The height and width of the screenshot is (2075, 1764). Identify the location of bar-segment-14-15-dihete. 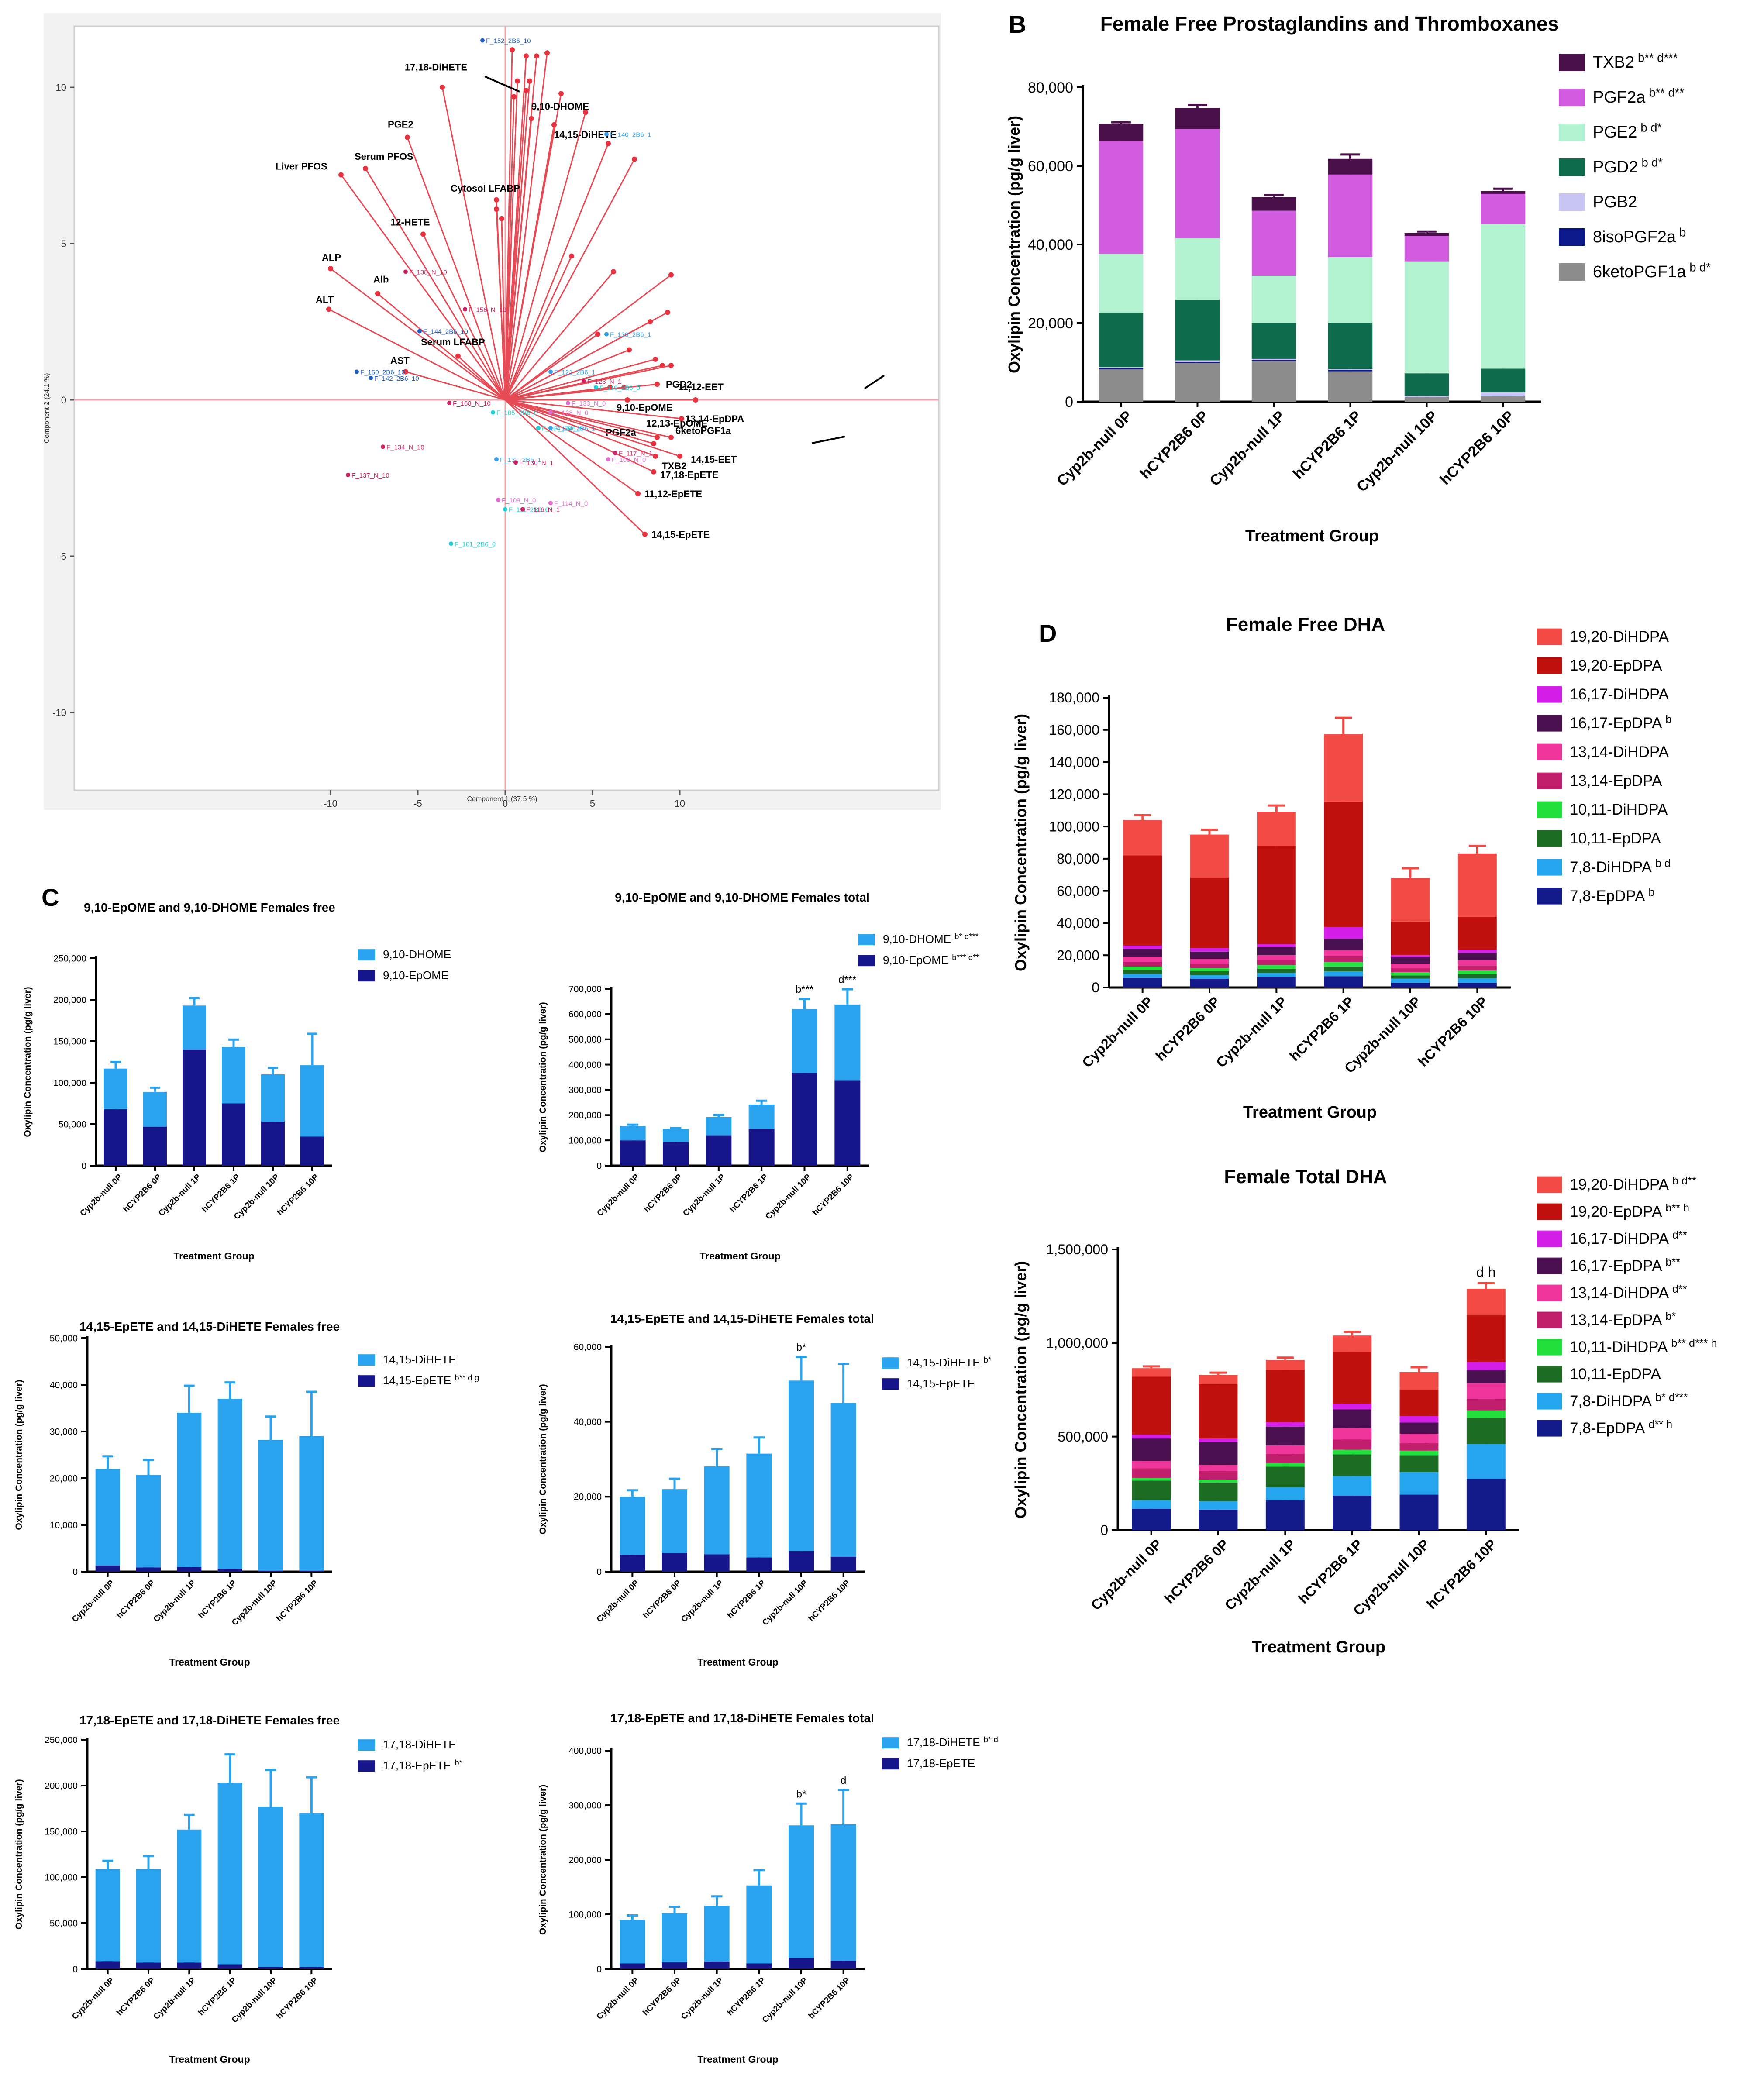
(311, 1504).